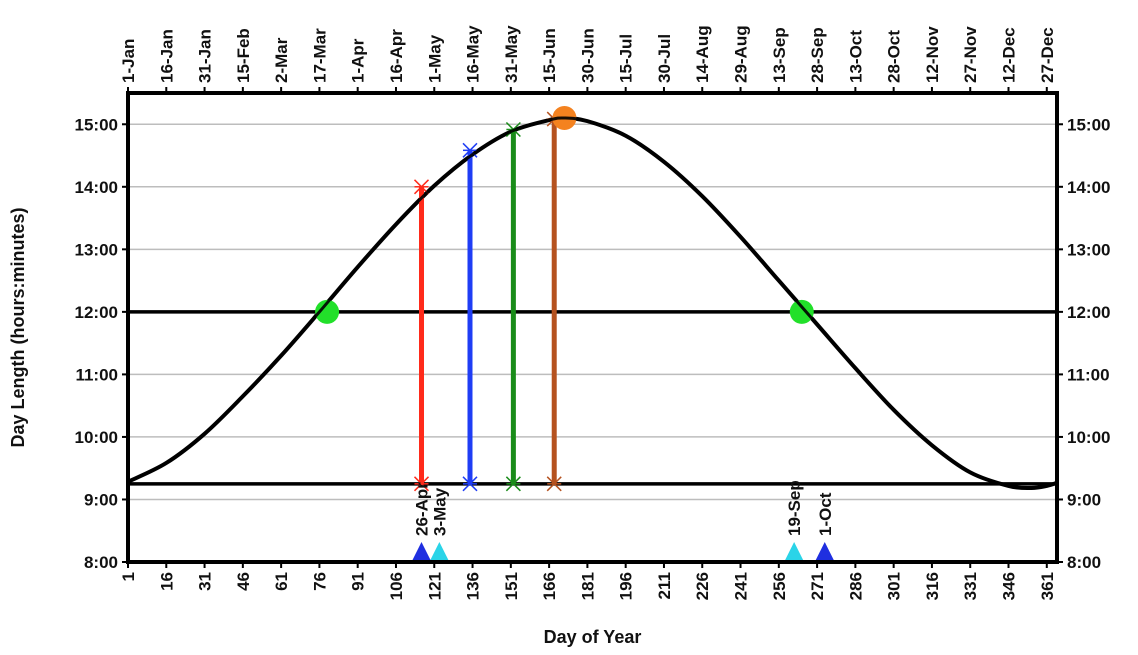 The image size is (1138, 655). I want to click on x-tick-label-top-23: 12-Dec, so click(1009, 55).